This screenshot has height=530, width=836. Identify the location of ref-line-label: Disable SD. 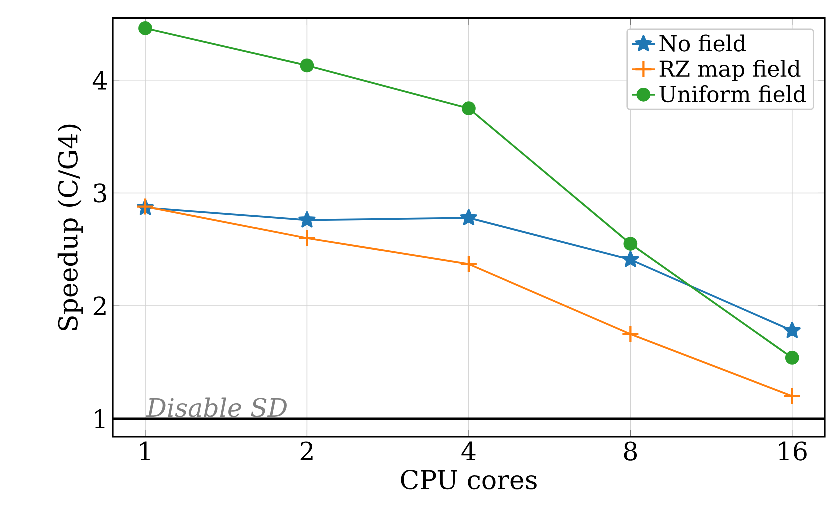
(216, 408).